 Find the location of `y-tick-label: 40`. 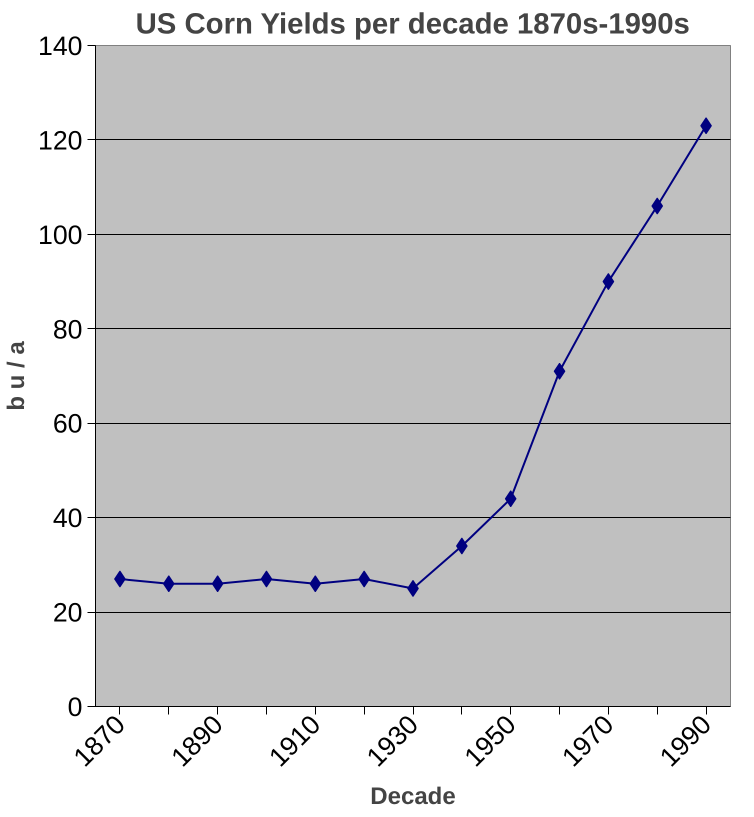

y-tick-label: 40 is located at coordinates (67, 518).